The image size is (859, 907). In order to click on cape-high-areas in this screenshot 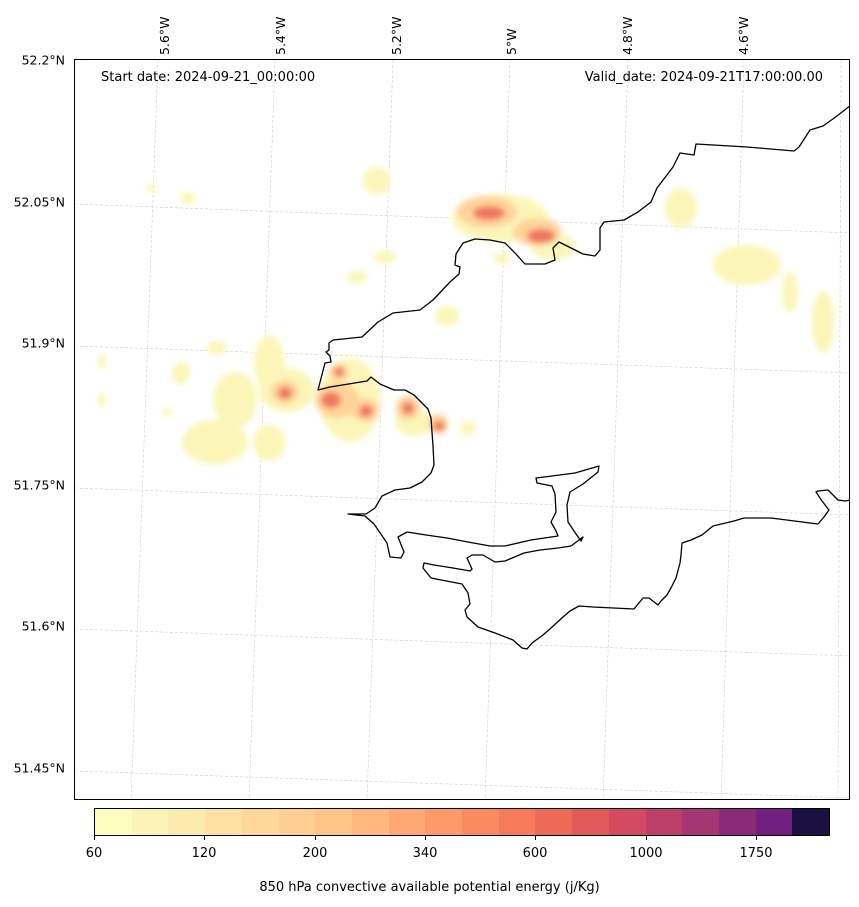, I will do `click(416, 318)`.